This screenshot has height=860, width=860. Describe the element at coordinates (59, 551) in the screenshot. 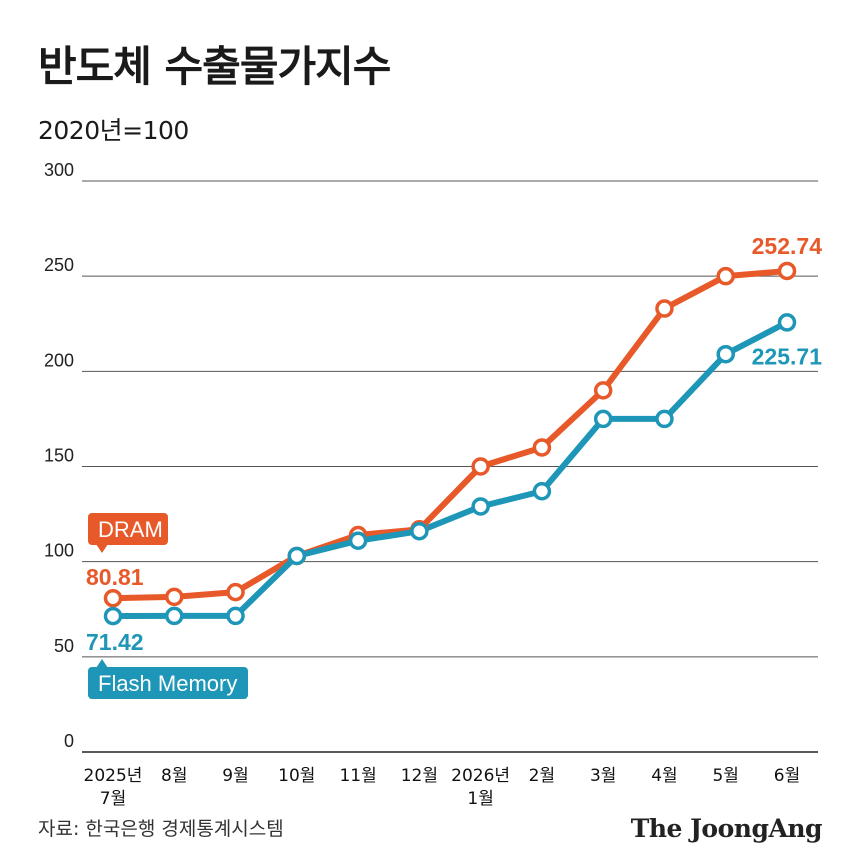

I see `y-tick-label: 100` at that location.